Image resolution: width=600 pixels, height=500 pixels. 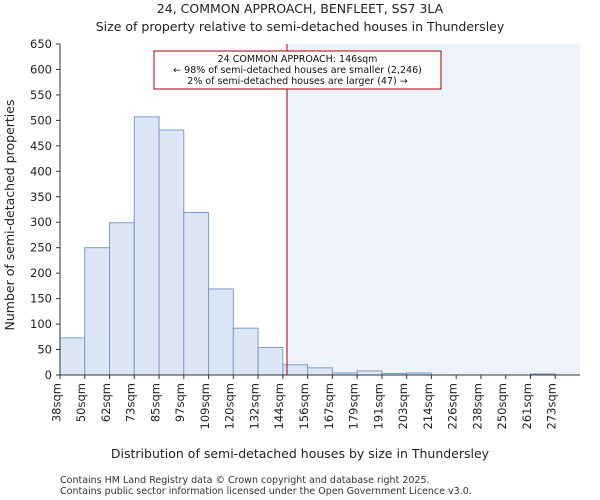 What do you see at coordinates (122, 299) in the screenshot?
I see `bar-62sqm` at bounding box center [122, 299].